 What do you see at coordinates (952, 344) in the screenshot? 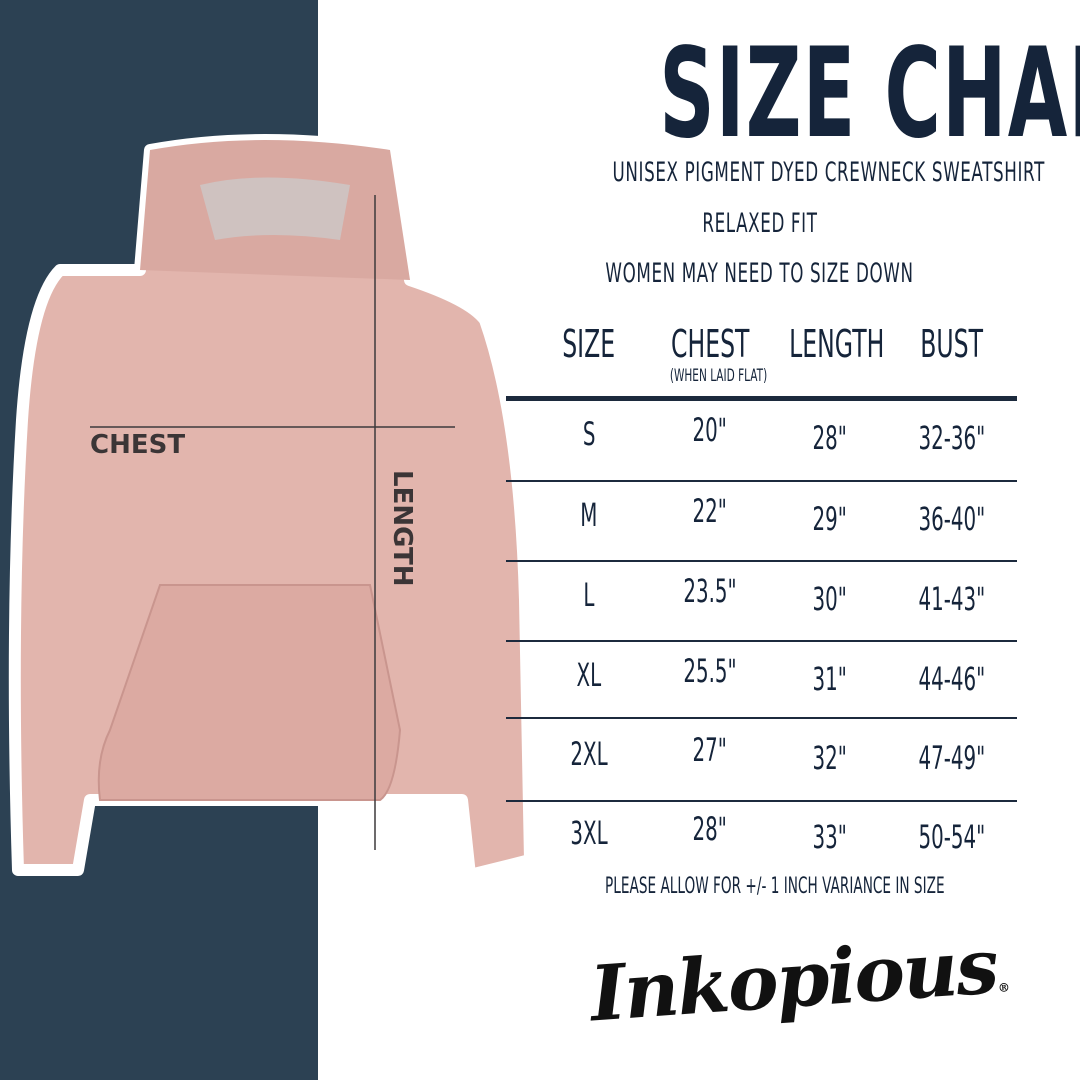
I see `header-bust: BUST` at bounding box center [952, 344].